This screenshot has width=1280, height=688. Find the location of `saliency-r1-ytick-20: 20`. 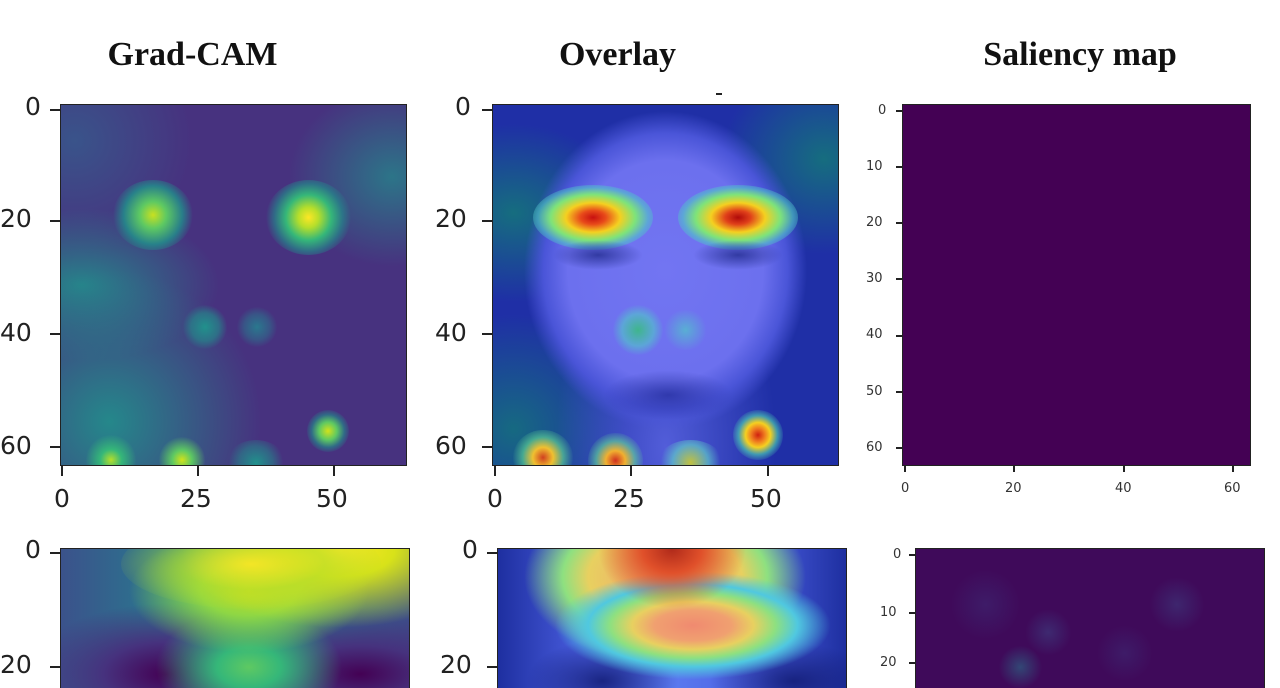

saliency-r1-ytick-20: 20 is located at coordinates (874, 222).